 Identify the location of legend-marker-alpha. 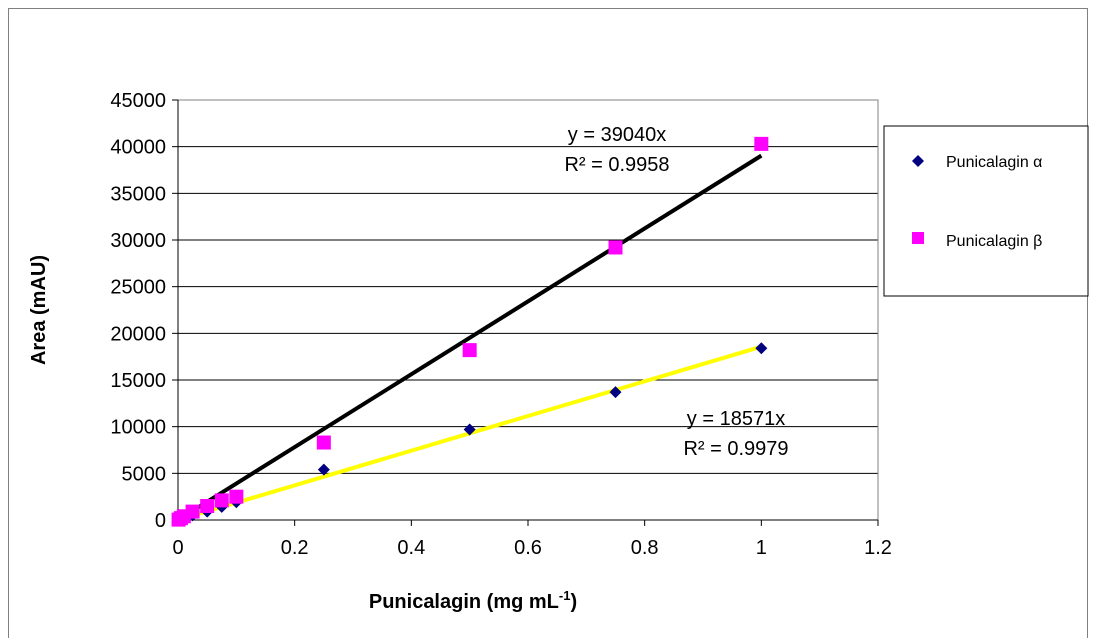
(918, 161).